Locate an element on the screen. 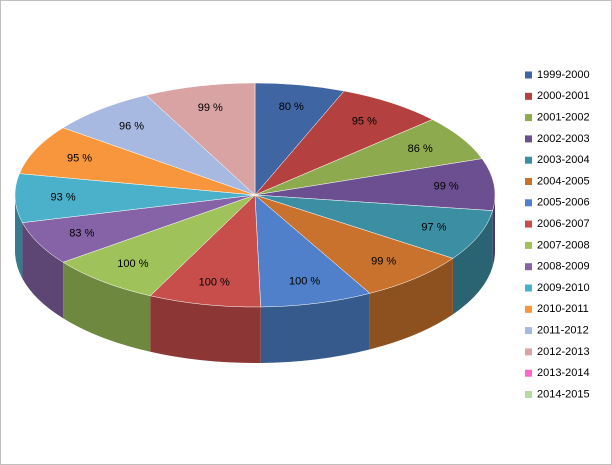 This screenshot has height=465, width=612. data-label: 83 % is located at coordinates (81, 234).